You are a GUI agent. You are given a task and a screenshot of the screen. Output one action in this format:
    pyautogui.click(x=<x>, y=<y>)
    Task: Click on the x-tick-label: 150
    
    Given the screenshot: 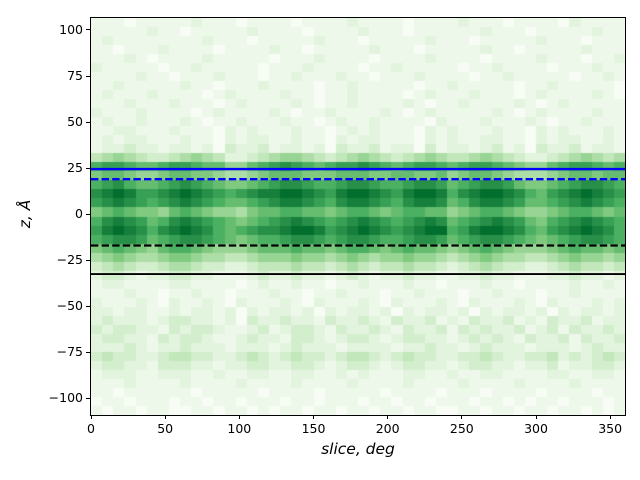 What is the action you would take?
    pyautogui.click(x=313, y=428)
    